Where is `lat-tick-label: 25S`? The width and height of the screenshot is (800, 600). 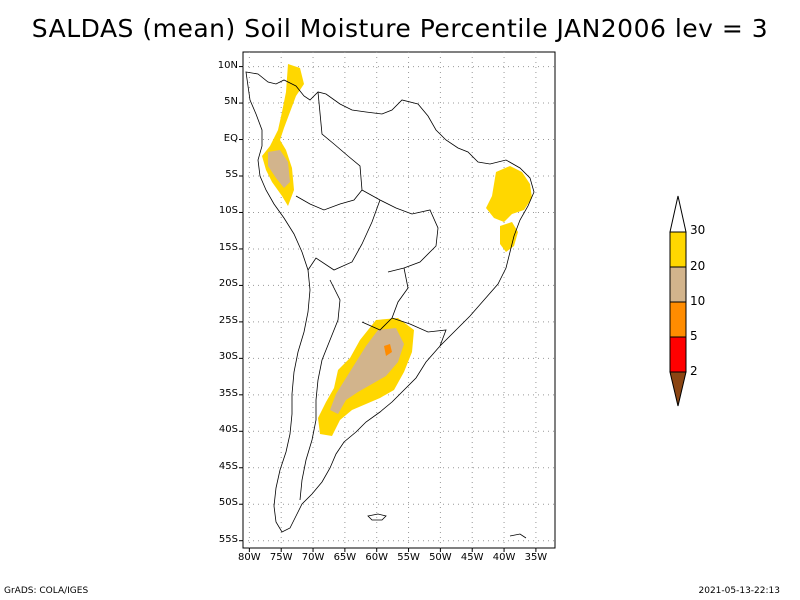 lat-tick-label: 25S is located at coordinates (228, 320).